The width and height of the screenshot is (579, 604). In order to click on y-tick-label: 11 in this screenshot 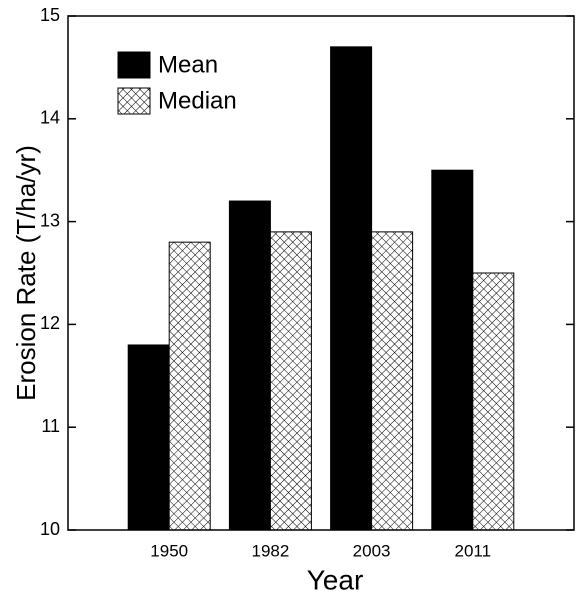, I will do `click(50, 426)`.